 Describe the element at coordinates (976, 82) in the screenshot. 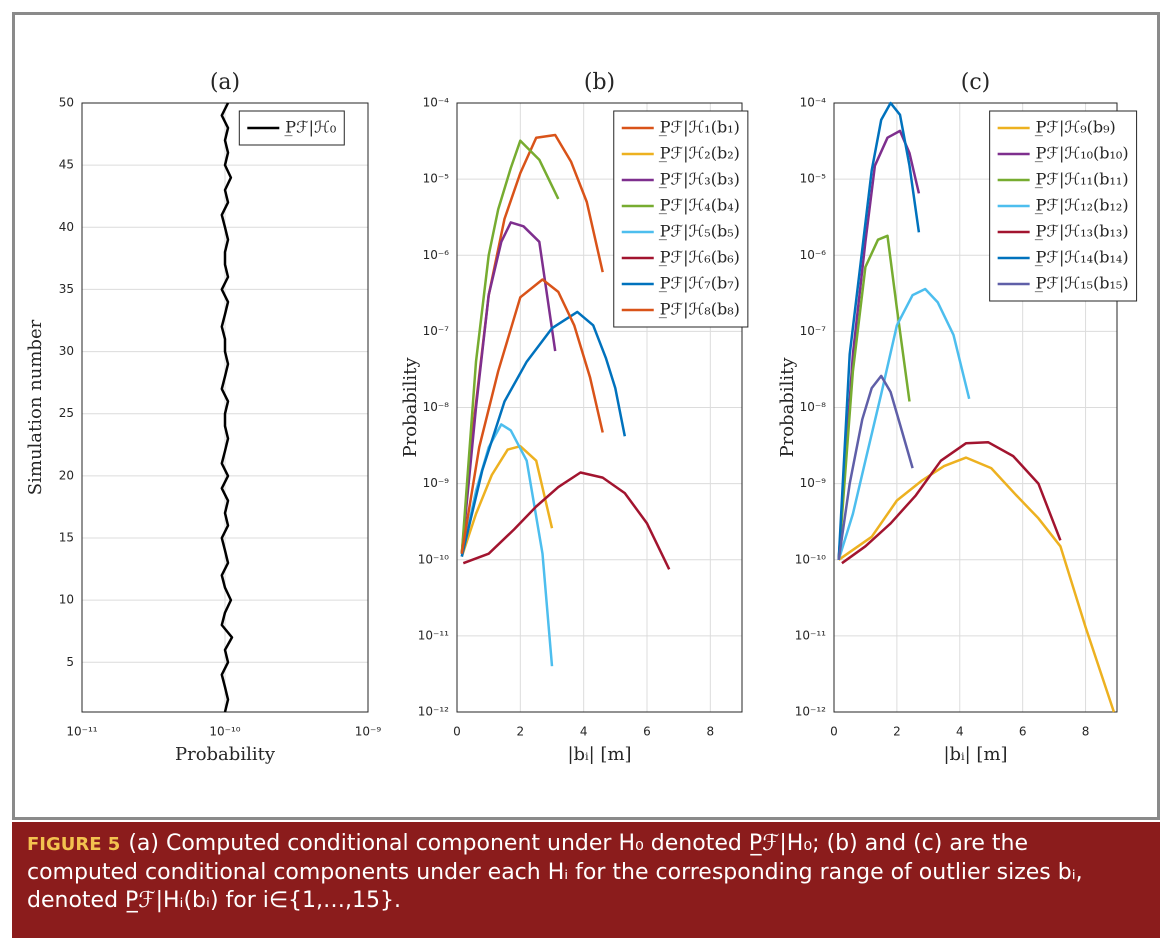

I see `chart-title: (c)` at that location.